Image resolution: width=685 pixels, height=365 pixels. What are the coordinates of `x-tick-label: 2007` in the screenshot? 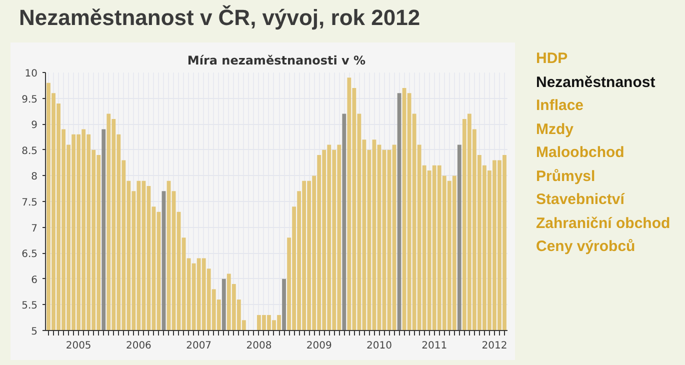 It's located at (199, 346).